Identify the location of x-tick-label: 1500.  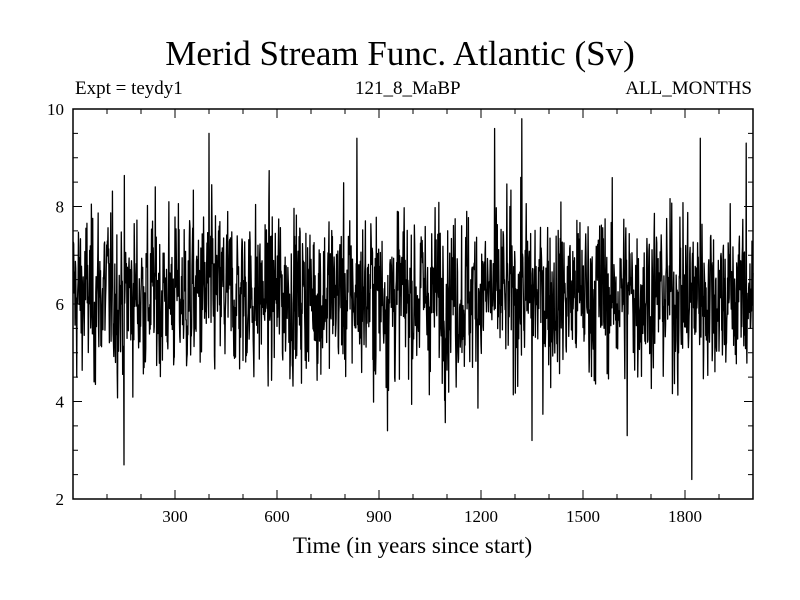
(583, 516).